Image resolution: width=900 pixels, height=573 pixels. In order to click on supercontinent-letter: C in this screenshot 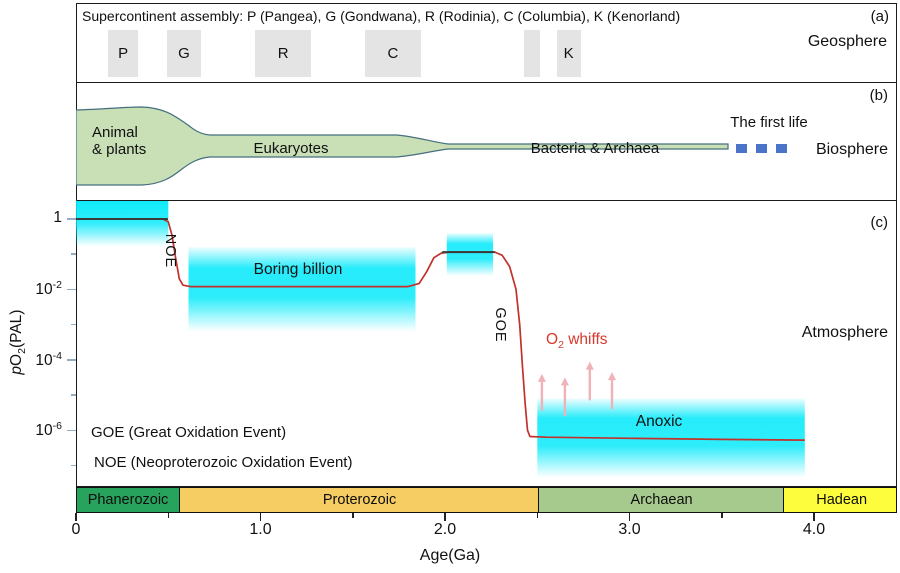, I will do `click(393, 53)`.